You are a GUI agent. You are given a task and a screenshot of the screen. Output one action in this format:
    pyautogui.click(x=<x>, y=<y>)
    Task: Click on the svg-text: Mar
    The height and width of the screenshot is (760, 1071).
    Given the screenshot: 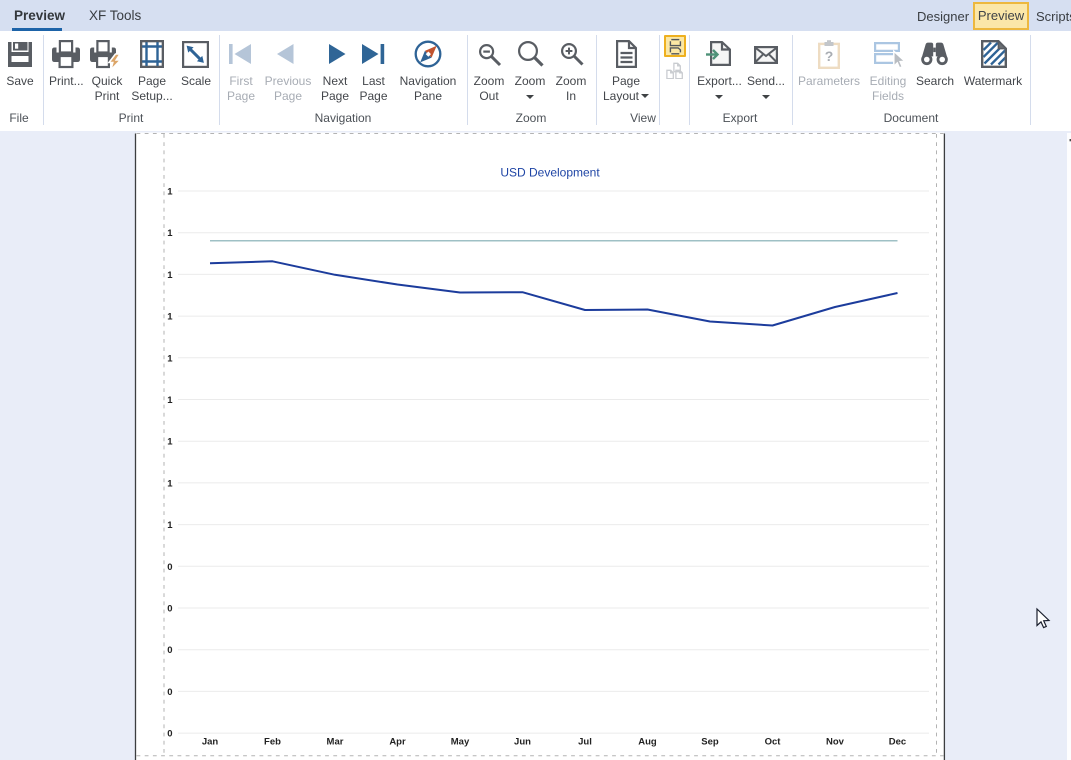 What is the action you would take?
    pyautogui.click(x=335, y=742)
    